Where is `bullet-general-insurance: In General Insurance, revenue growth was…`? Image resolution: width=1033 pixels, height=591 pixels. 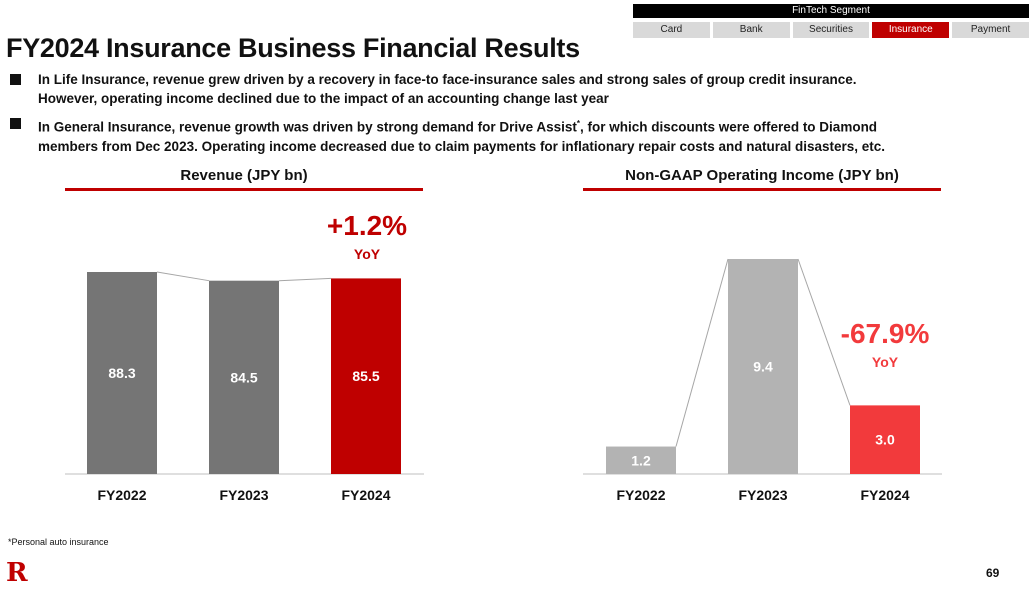
bullet-general-insurance: In General Insurance, revenue growth was… is located at coordinates (517, 135).